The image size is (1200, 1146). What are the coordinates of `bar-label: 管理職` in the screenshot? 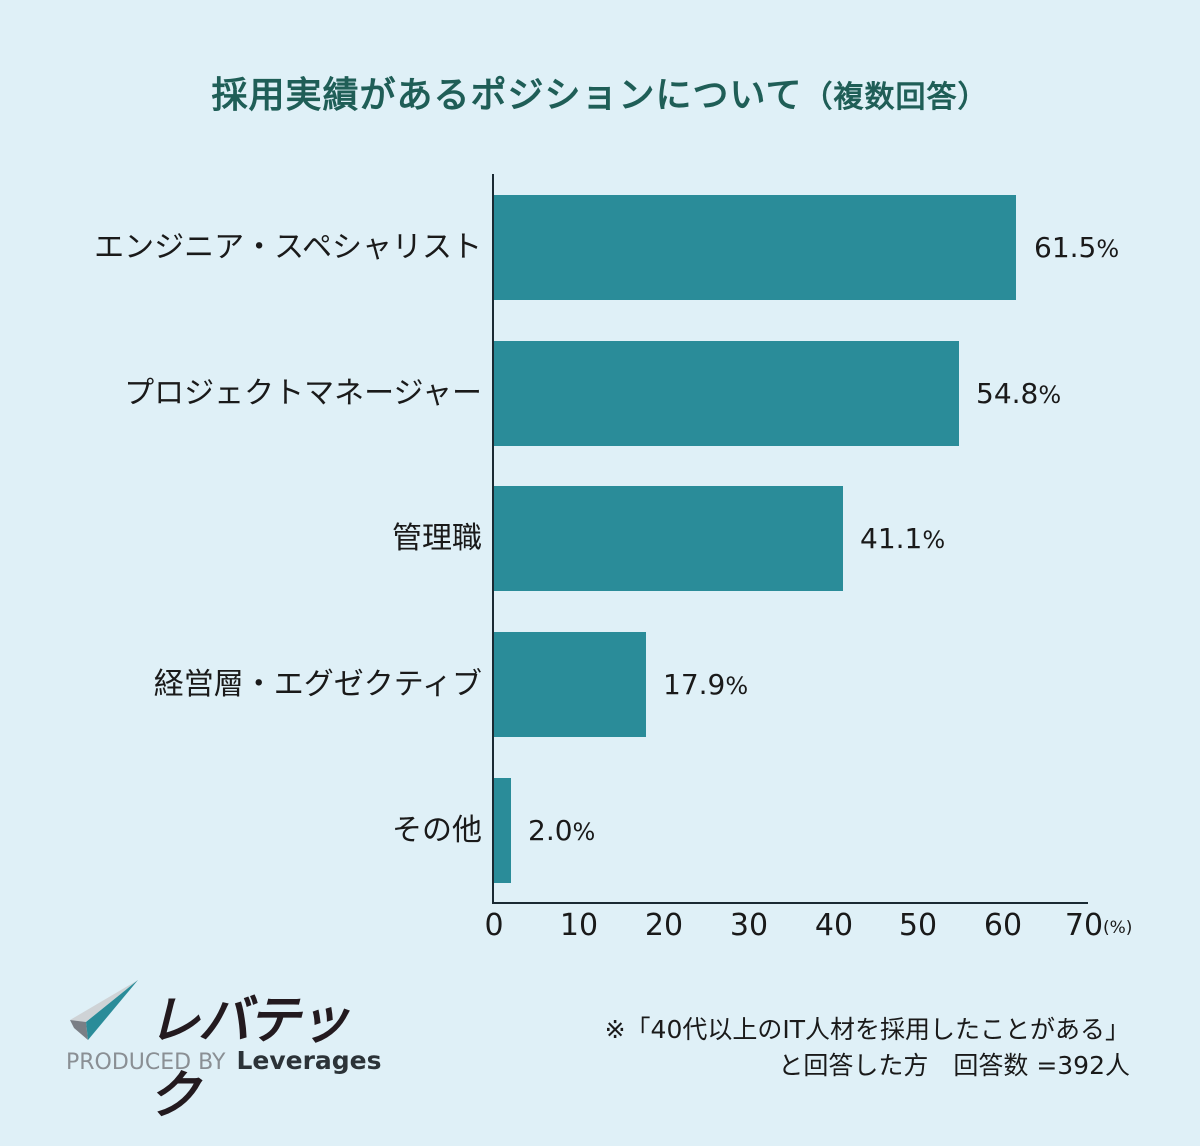 It's located at (437, 538).